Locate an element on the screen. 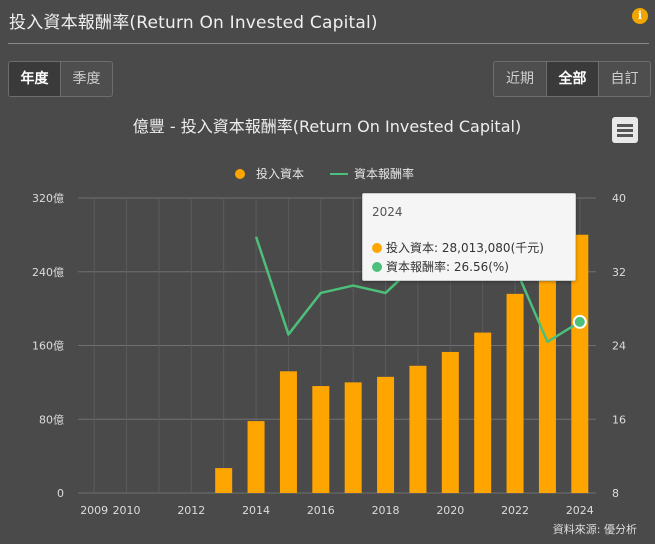  legend-bar-marker is located at coordinates (240, 174).